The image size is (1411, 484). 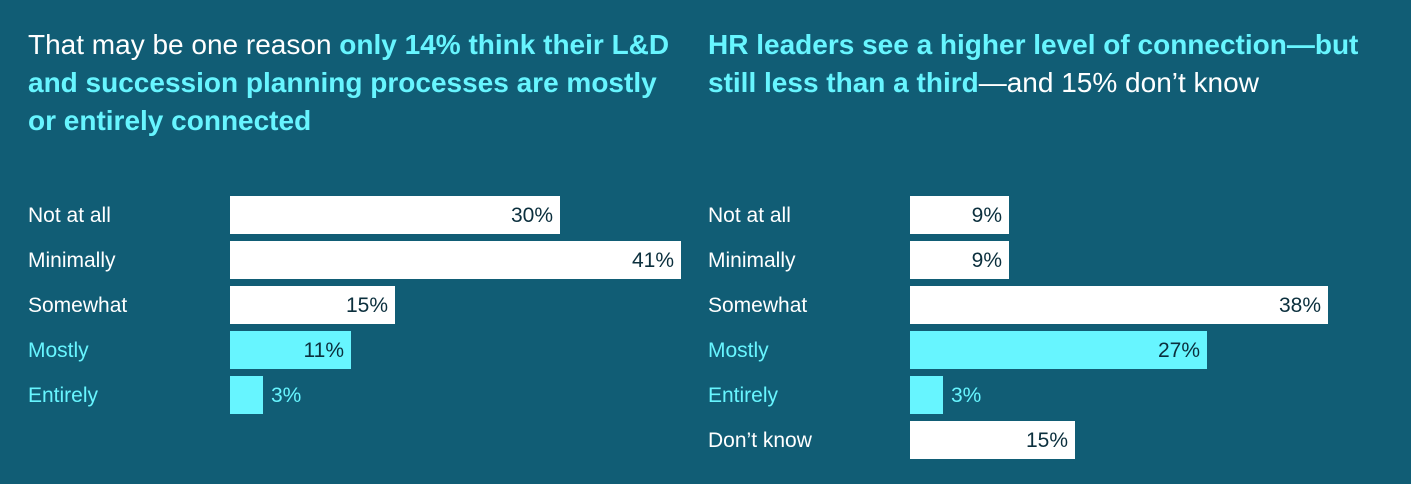 What do you see at coordinates (738, 350) in the screenshot?
I see `category-label-right-3: Mostly` at bounding box center [738, 350].